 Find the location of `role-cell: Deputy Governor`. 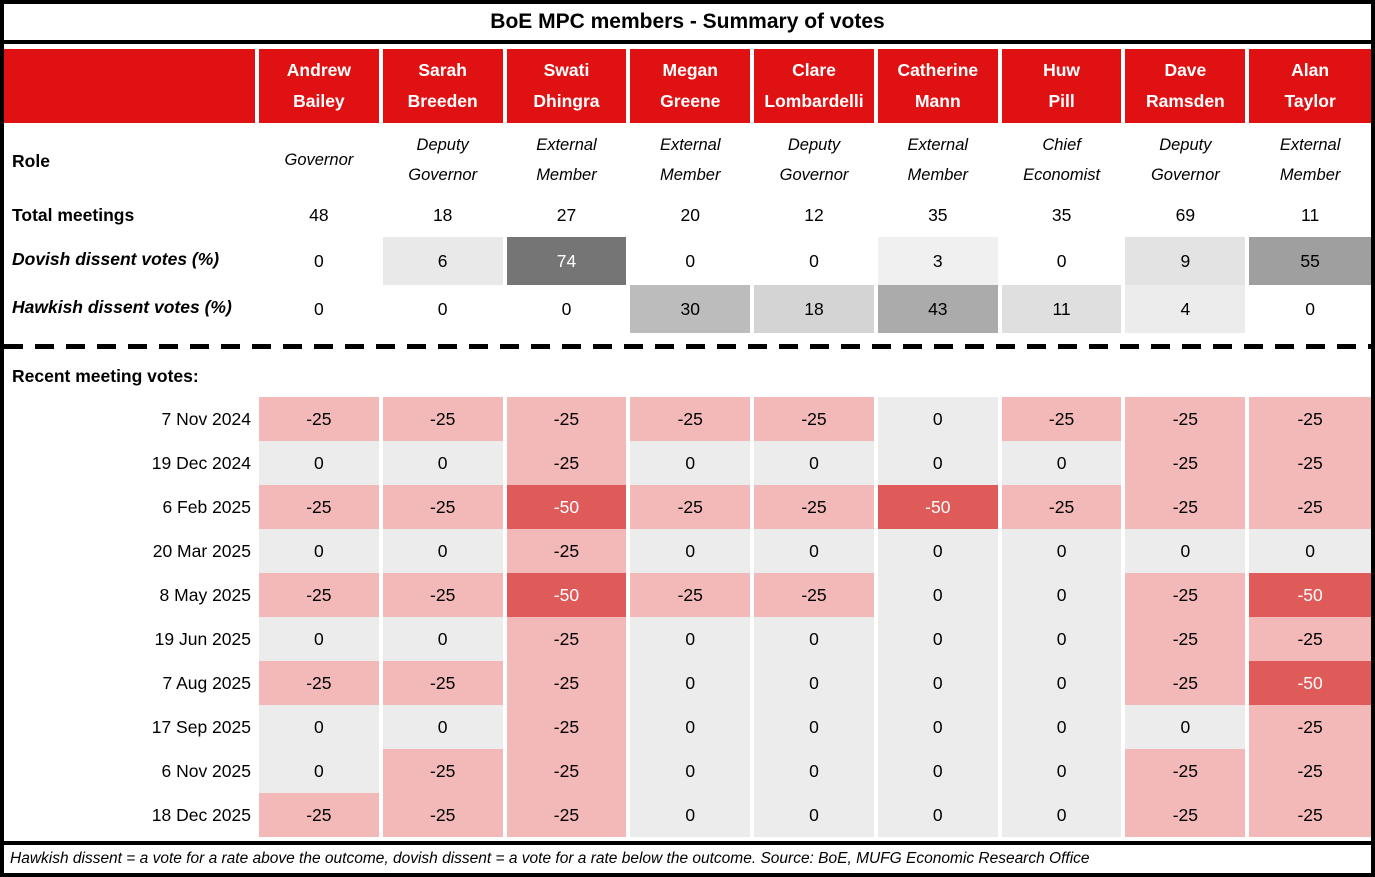

role-cell: Deputy Governor is located at coordinates (443, 161).